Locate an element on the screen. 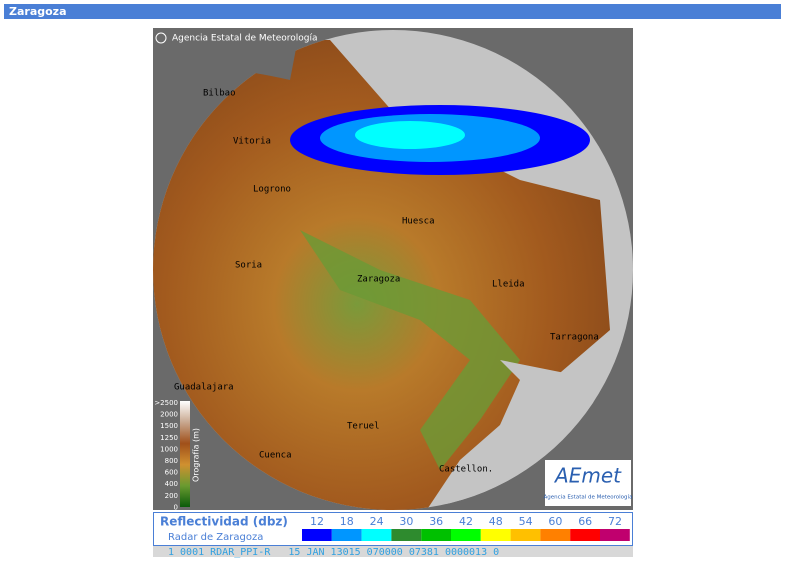 Image resolution: width=786 pixels, height=568 pixels. legend-title: Reflectividad (dbz) is located at coordinates (224, 522).